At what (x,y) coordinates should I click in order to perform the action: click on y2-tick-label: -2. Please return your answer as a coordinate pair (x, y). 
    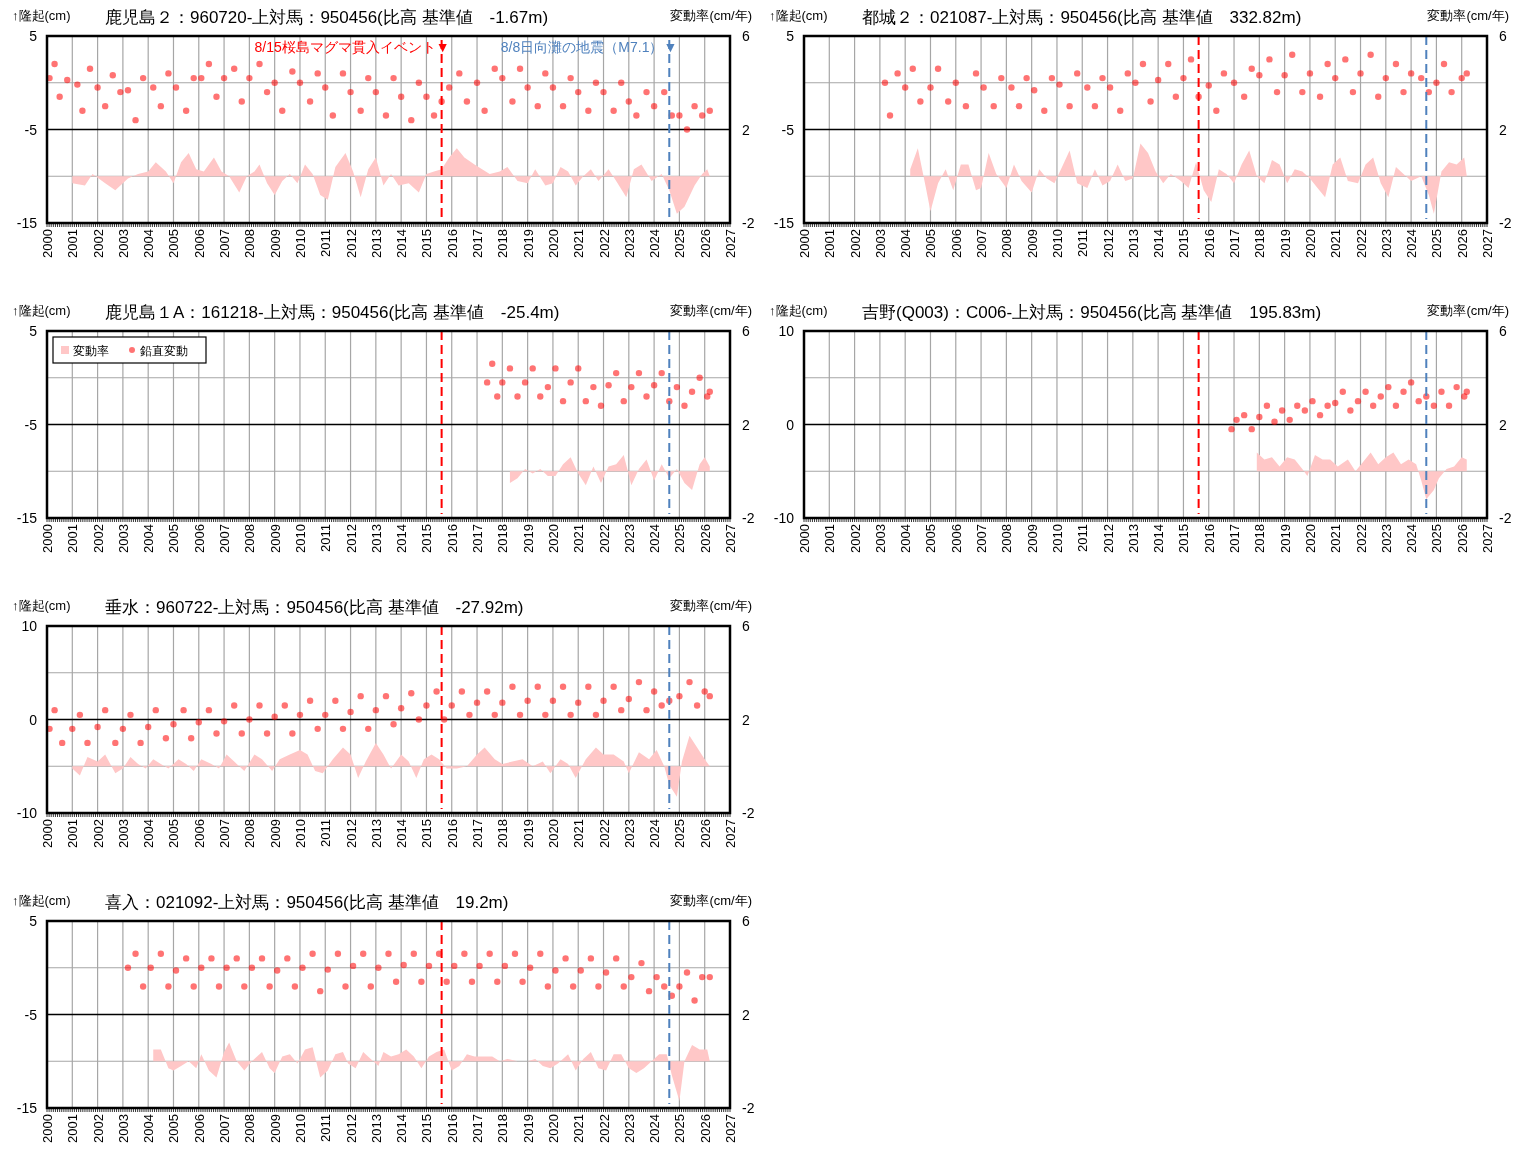
    Looking at the image, I should click on (748, 223).